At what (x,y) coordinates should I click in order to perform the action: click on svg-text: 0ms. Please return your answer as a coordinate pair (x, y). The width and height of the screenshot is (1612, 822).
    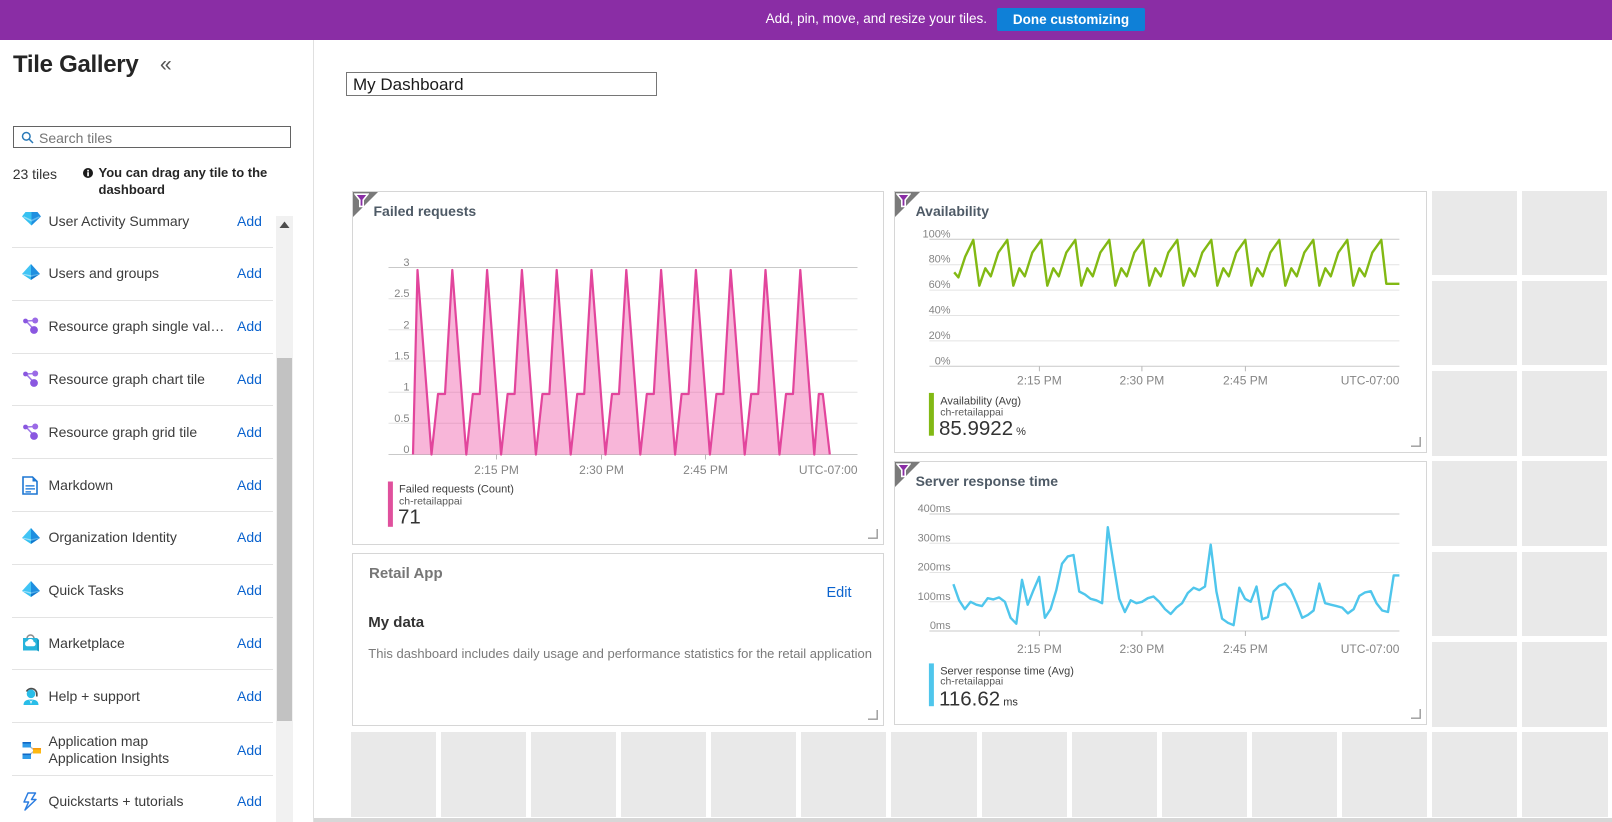
    Looking at the image, I should click on (939, 626).